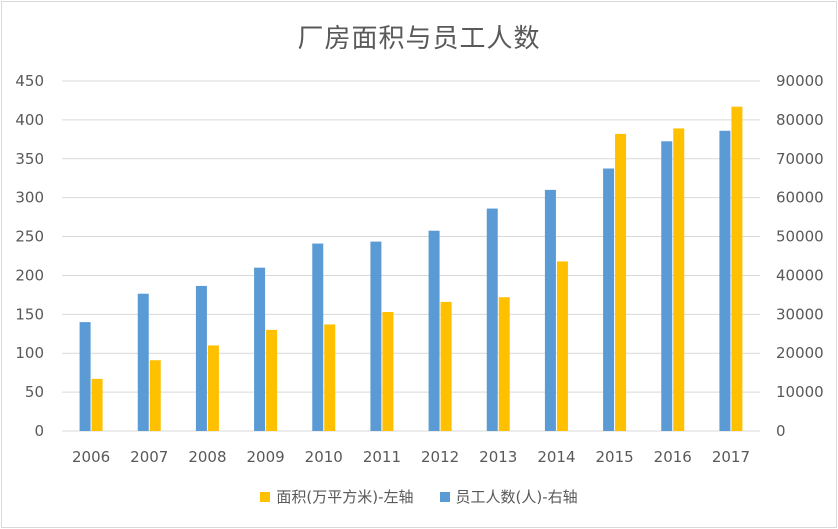  I want to click on right-tick-label: 0, so click(781, 431).